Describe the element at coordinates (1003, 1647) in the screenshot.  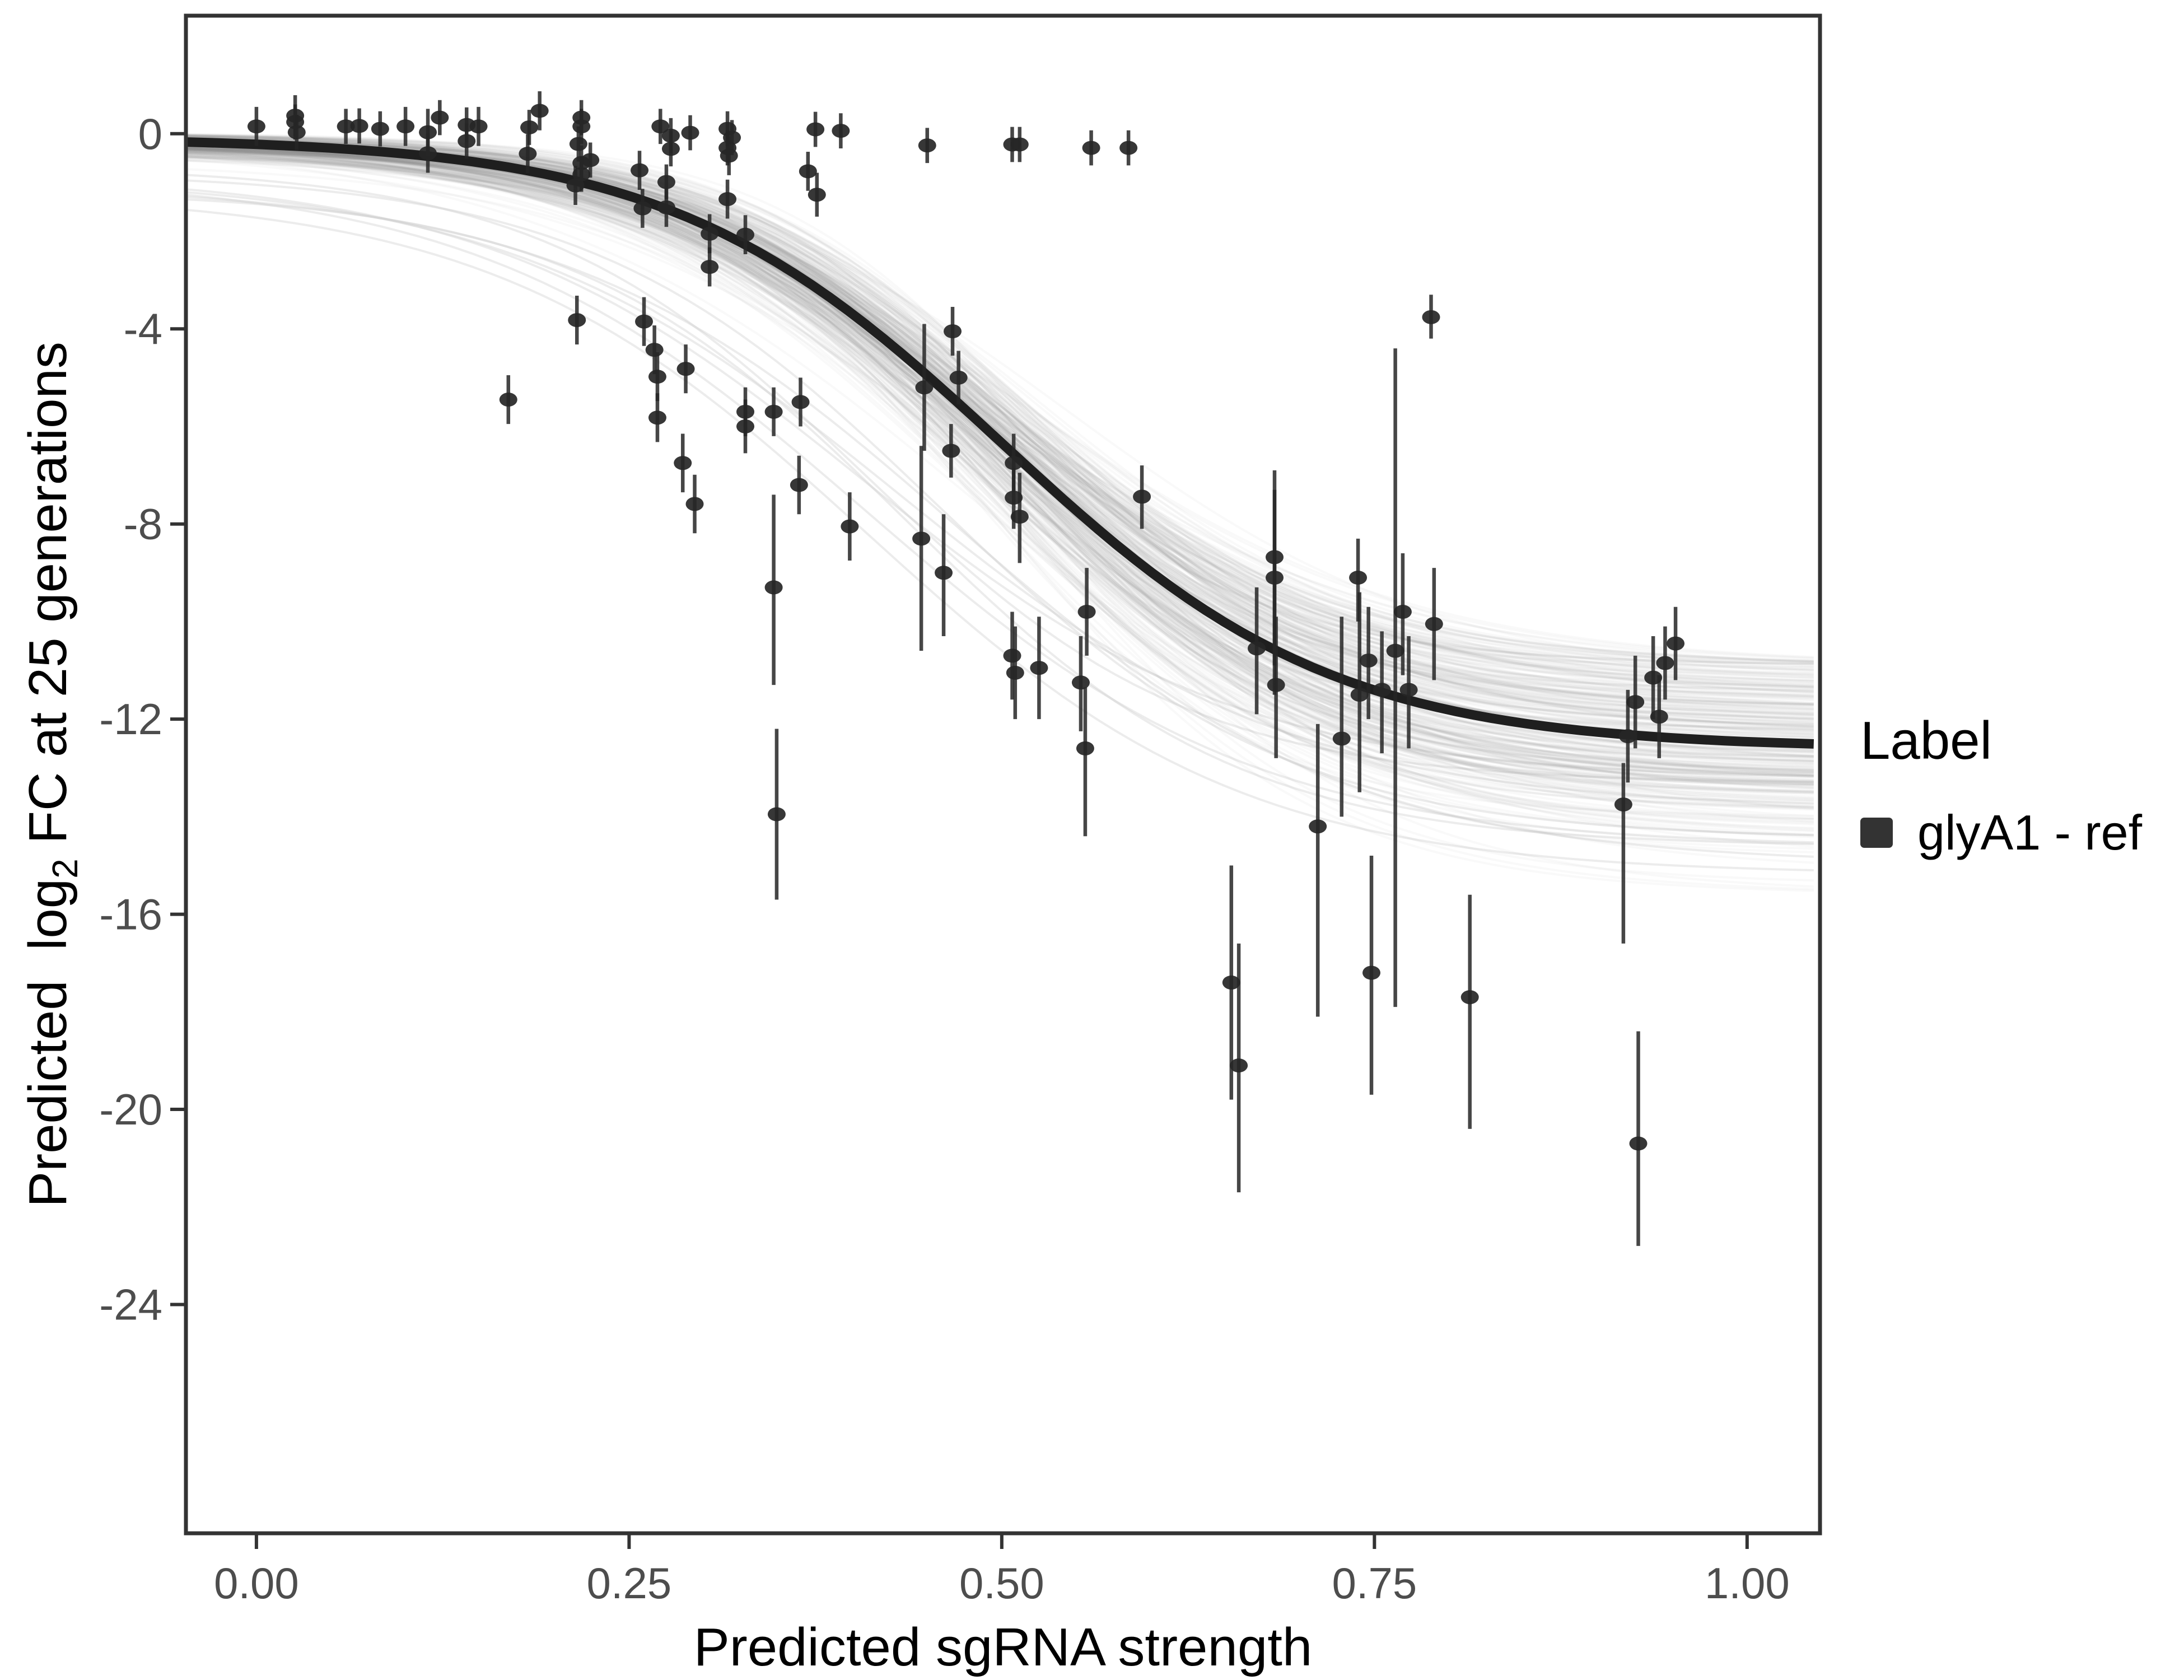
I see `x-axis-title: Predicted sgRNA strength` at that location.